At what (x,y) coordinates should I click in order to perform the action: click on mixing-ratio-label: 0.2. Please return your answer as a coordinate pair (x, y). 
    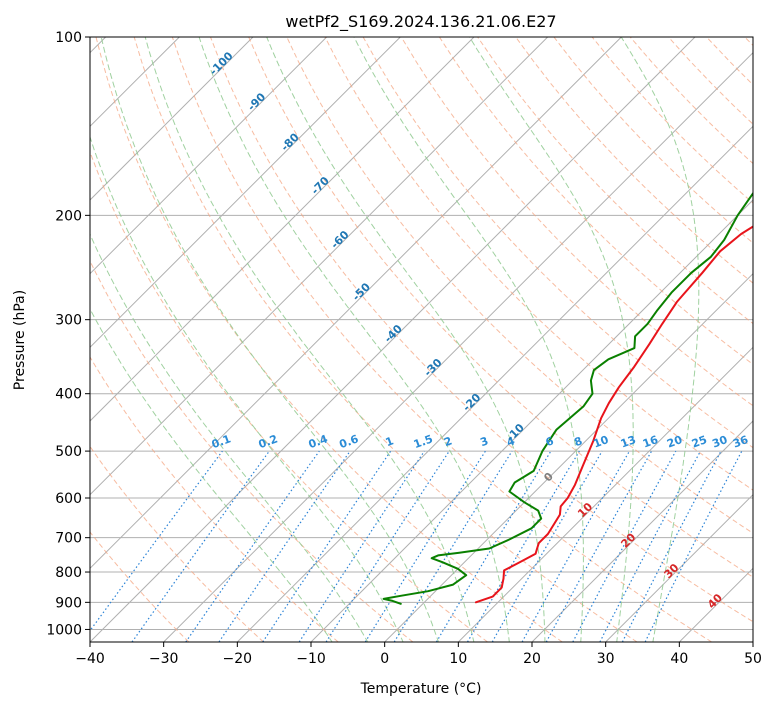
    Looking at the image, I should click on (268, 441).